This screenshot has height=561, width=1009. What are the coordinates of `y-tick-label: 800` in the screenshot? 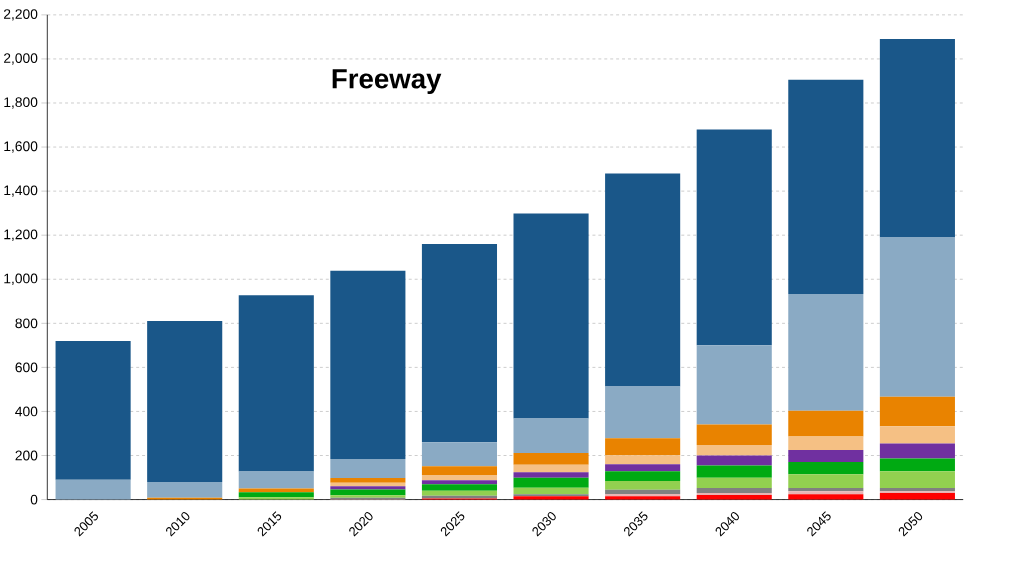 It's located at (26, 323).